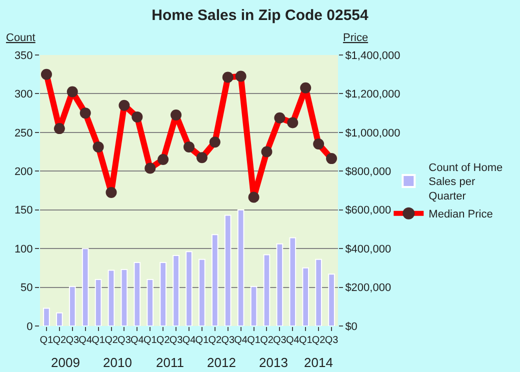  I want to click on y2-tick-label: $1,400,000, so click(372, 56).